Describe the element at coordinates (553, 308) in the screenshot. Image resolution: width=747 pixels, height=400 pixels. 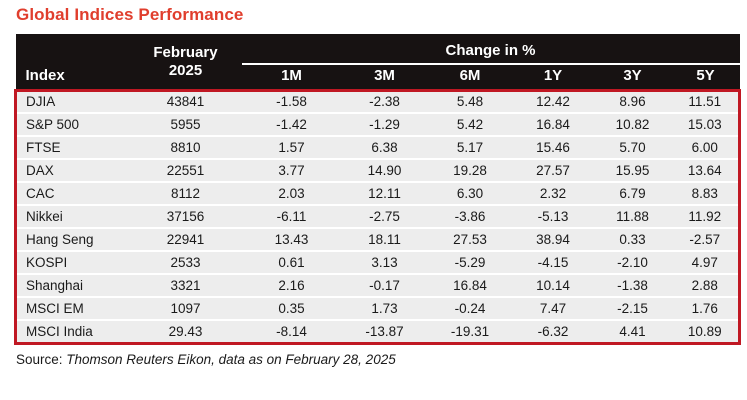
I see `change-1y-cell: 7.47` at that location.